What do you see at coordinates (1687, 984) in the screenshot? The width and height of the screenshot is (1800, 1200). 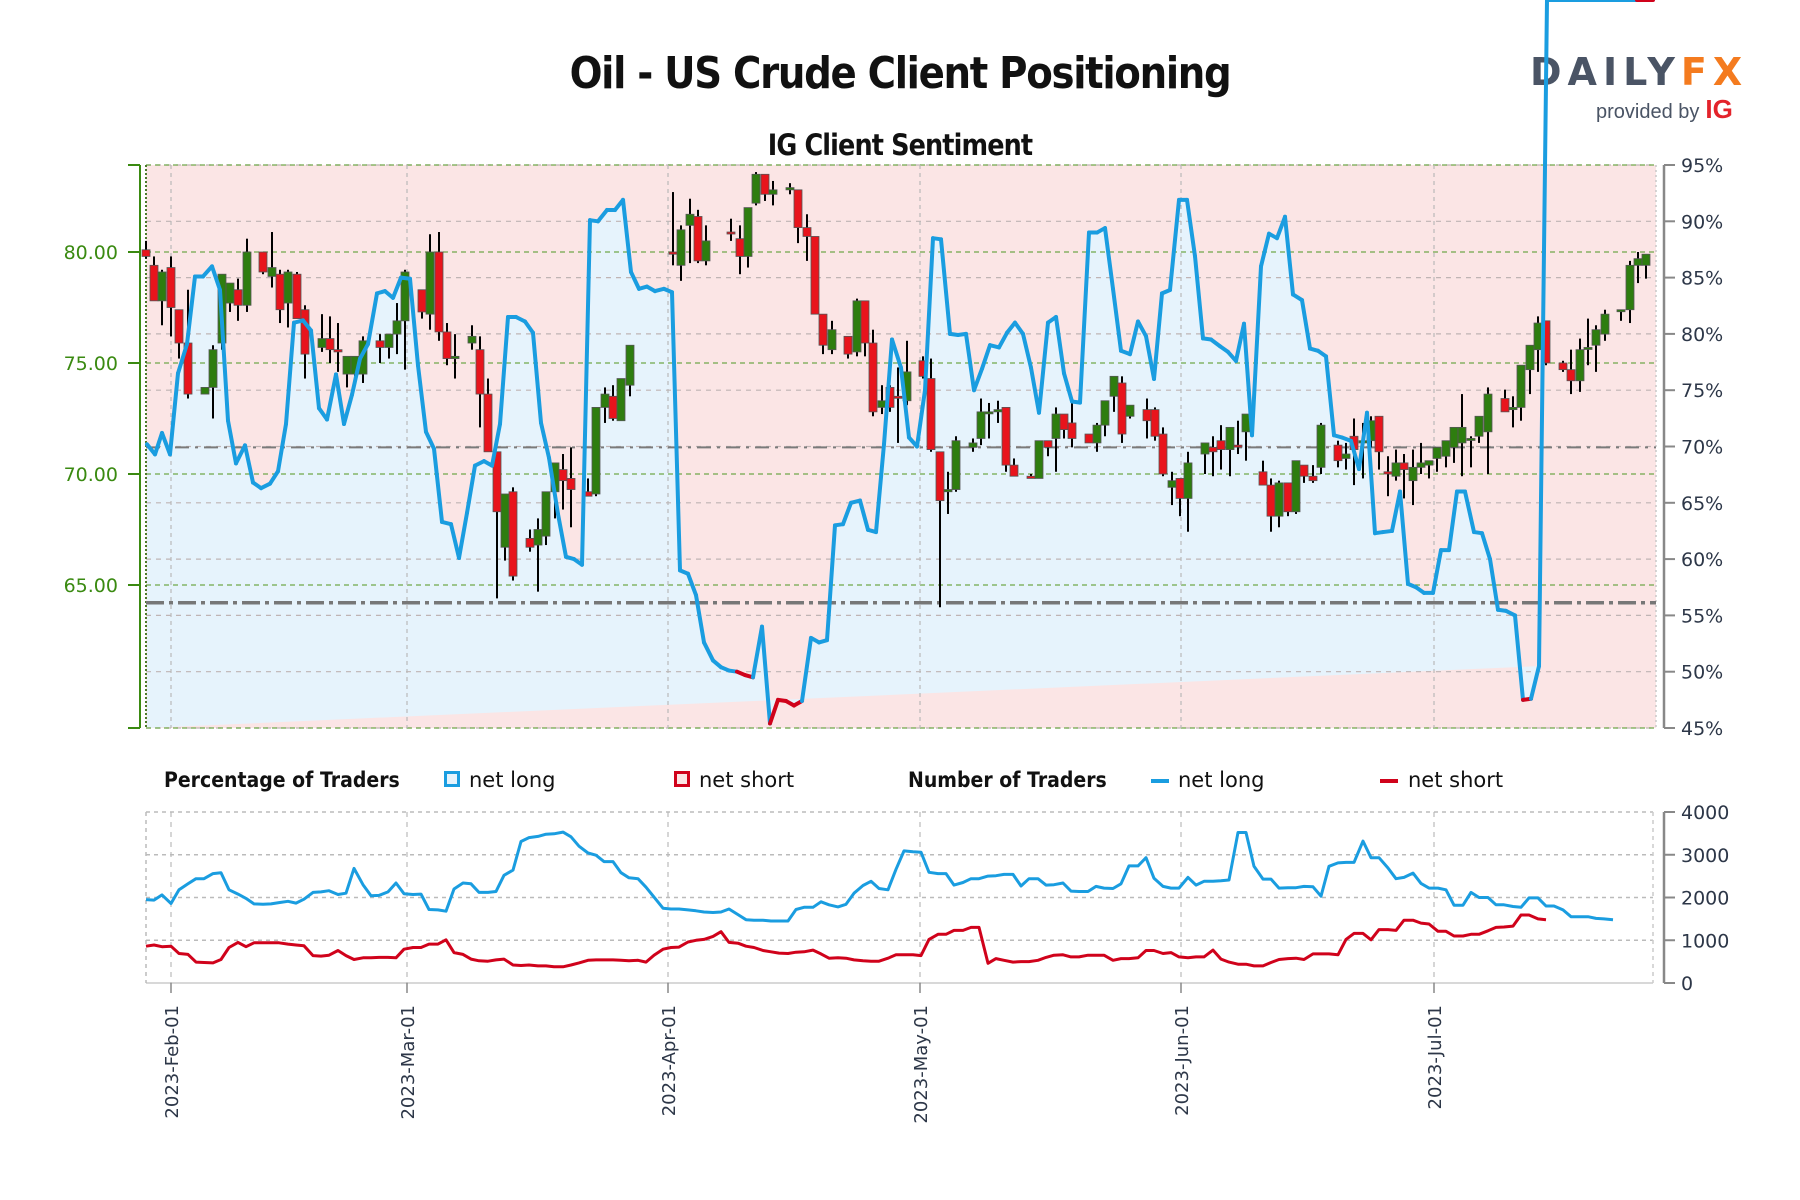 I see `svg-text: 0` at bounding box center [1687, 984].